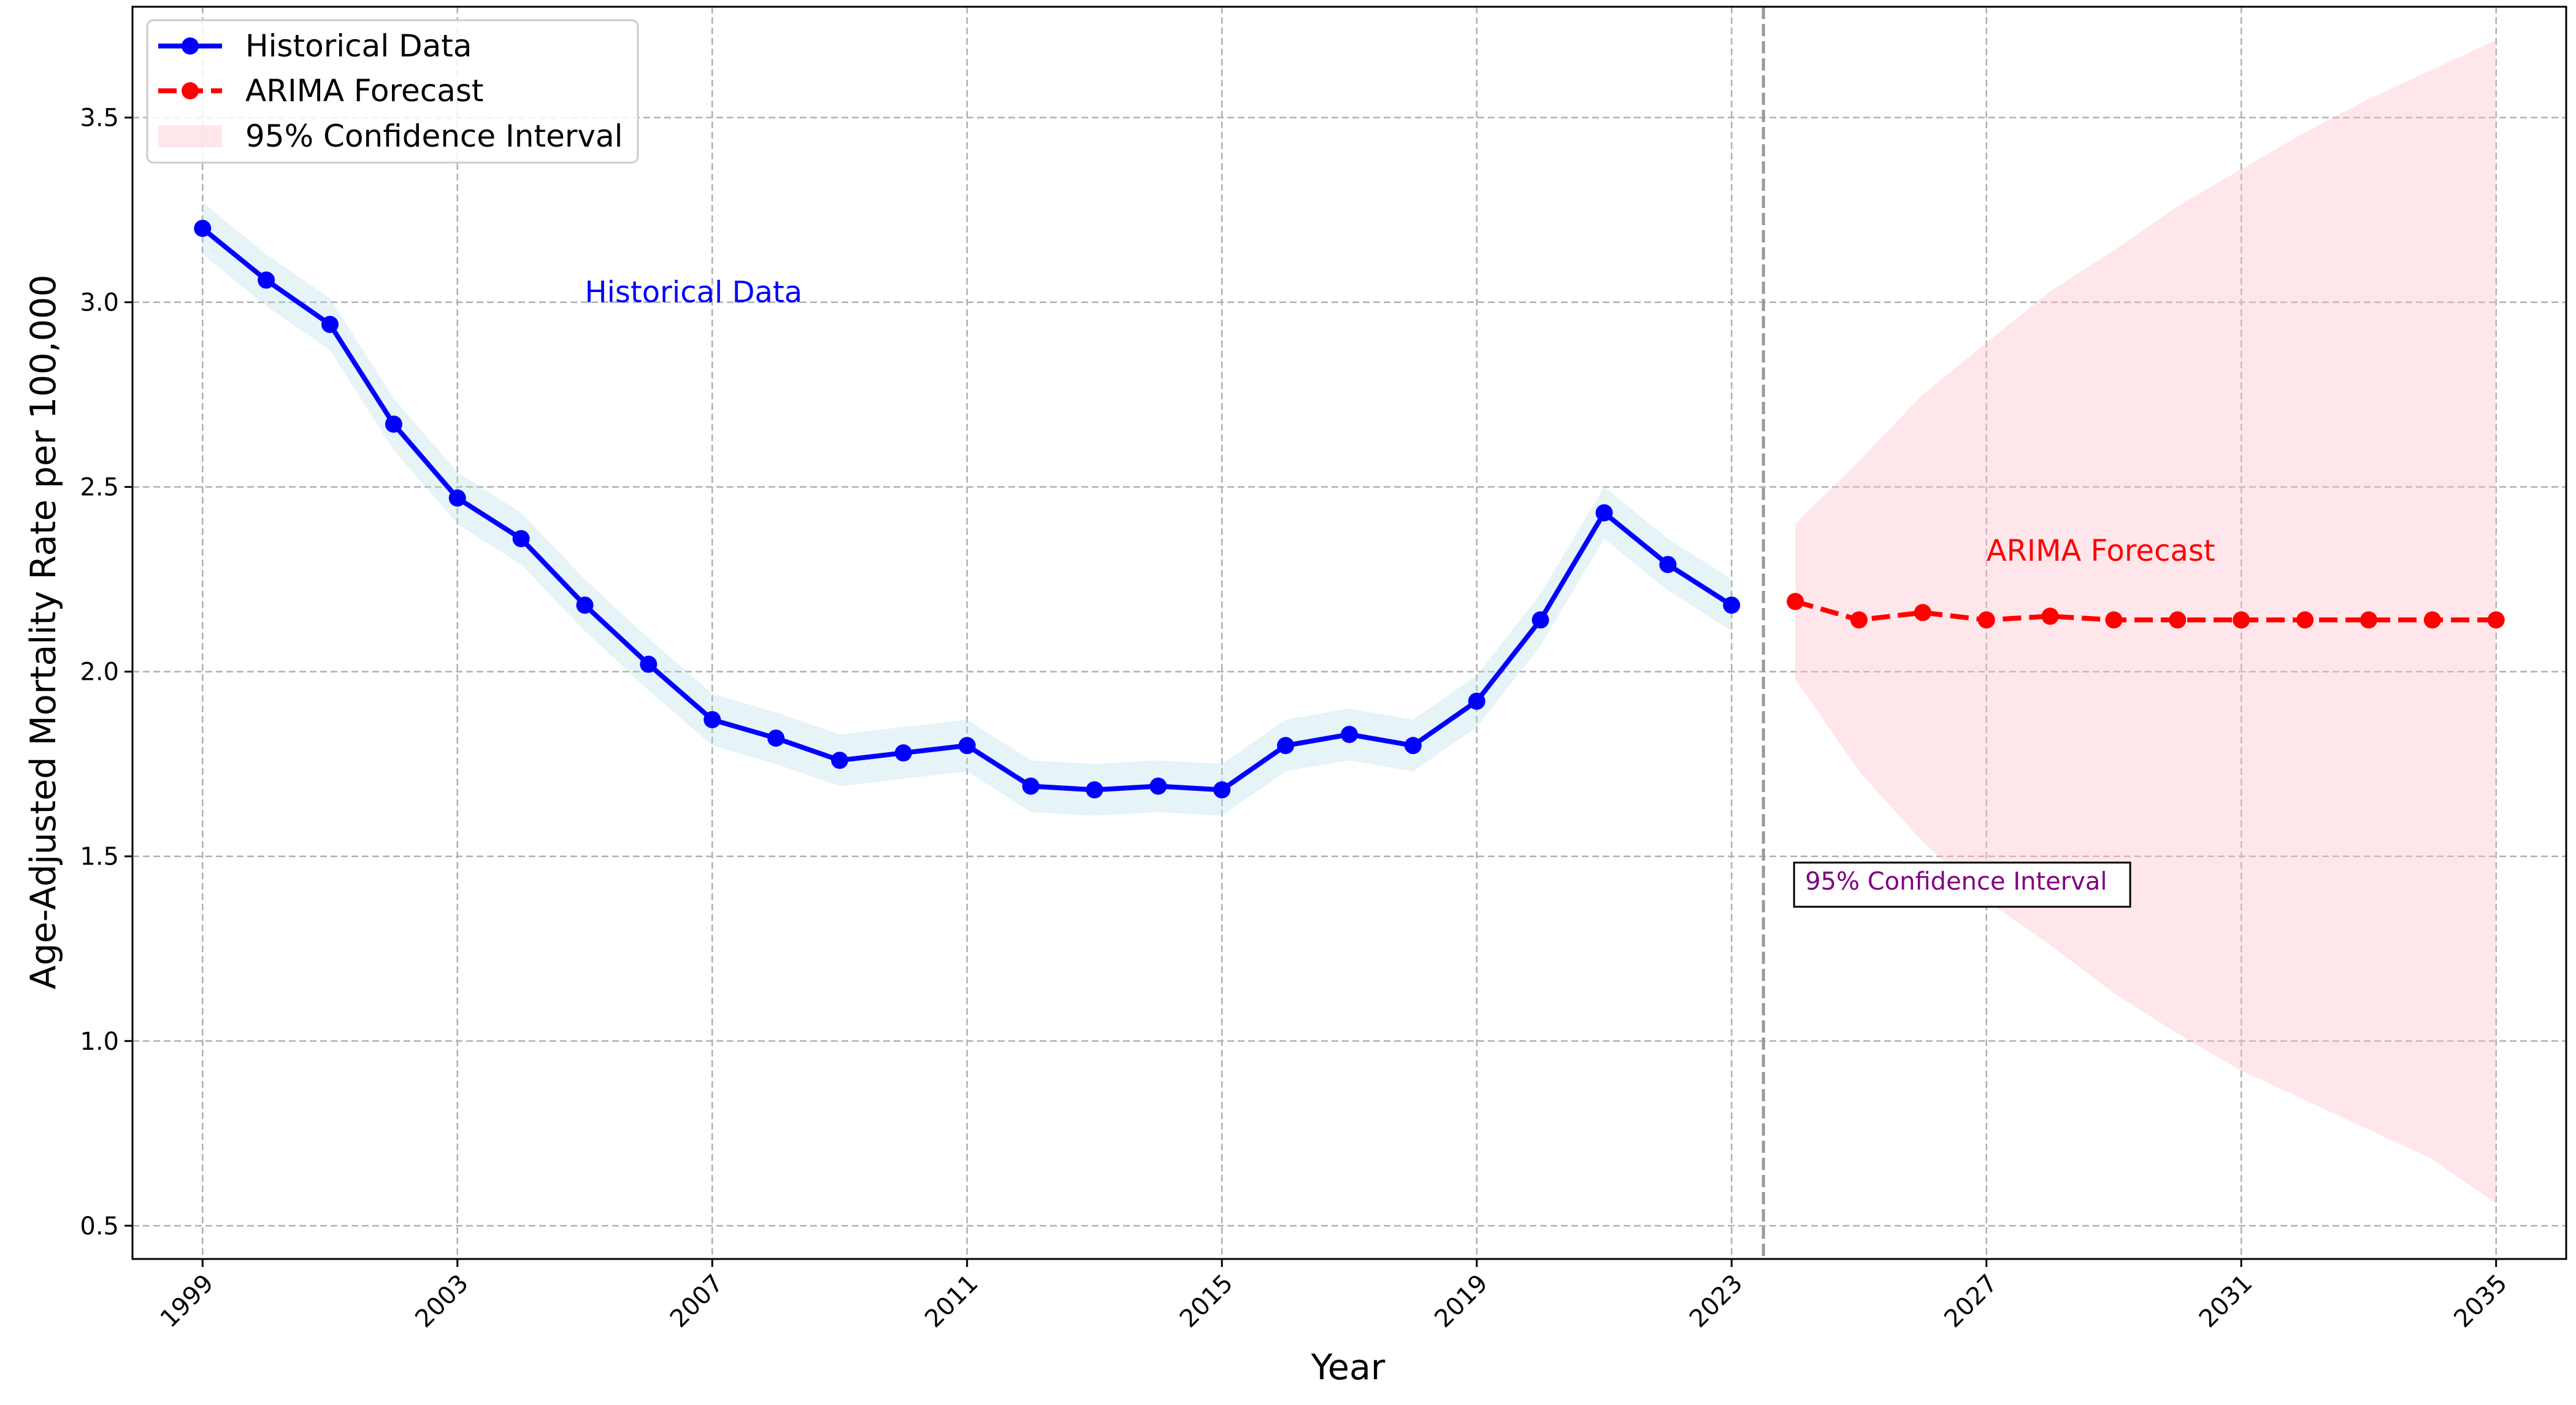 The height and width of the screenshot is (1405, 2576). Describe the element at coordinates (358, 46) in the screenshot. I see `legend-label: Historical Data` at that location.